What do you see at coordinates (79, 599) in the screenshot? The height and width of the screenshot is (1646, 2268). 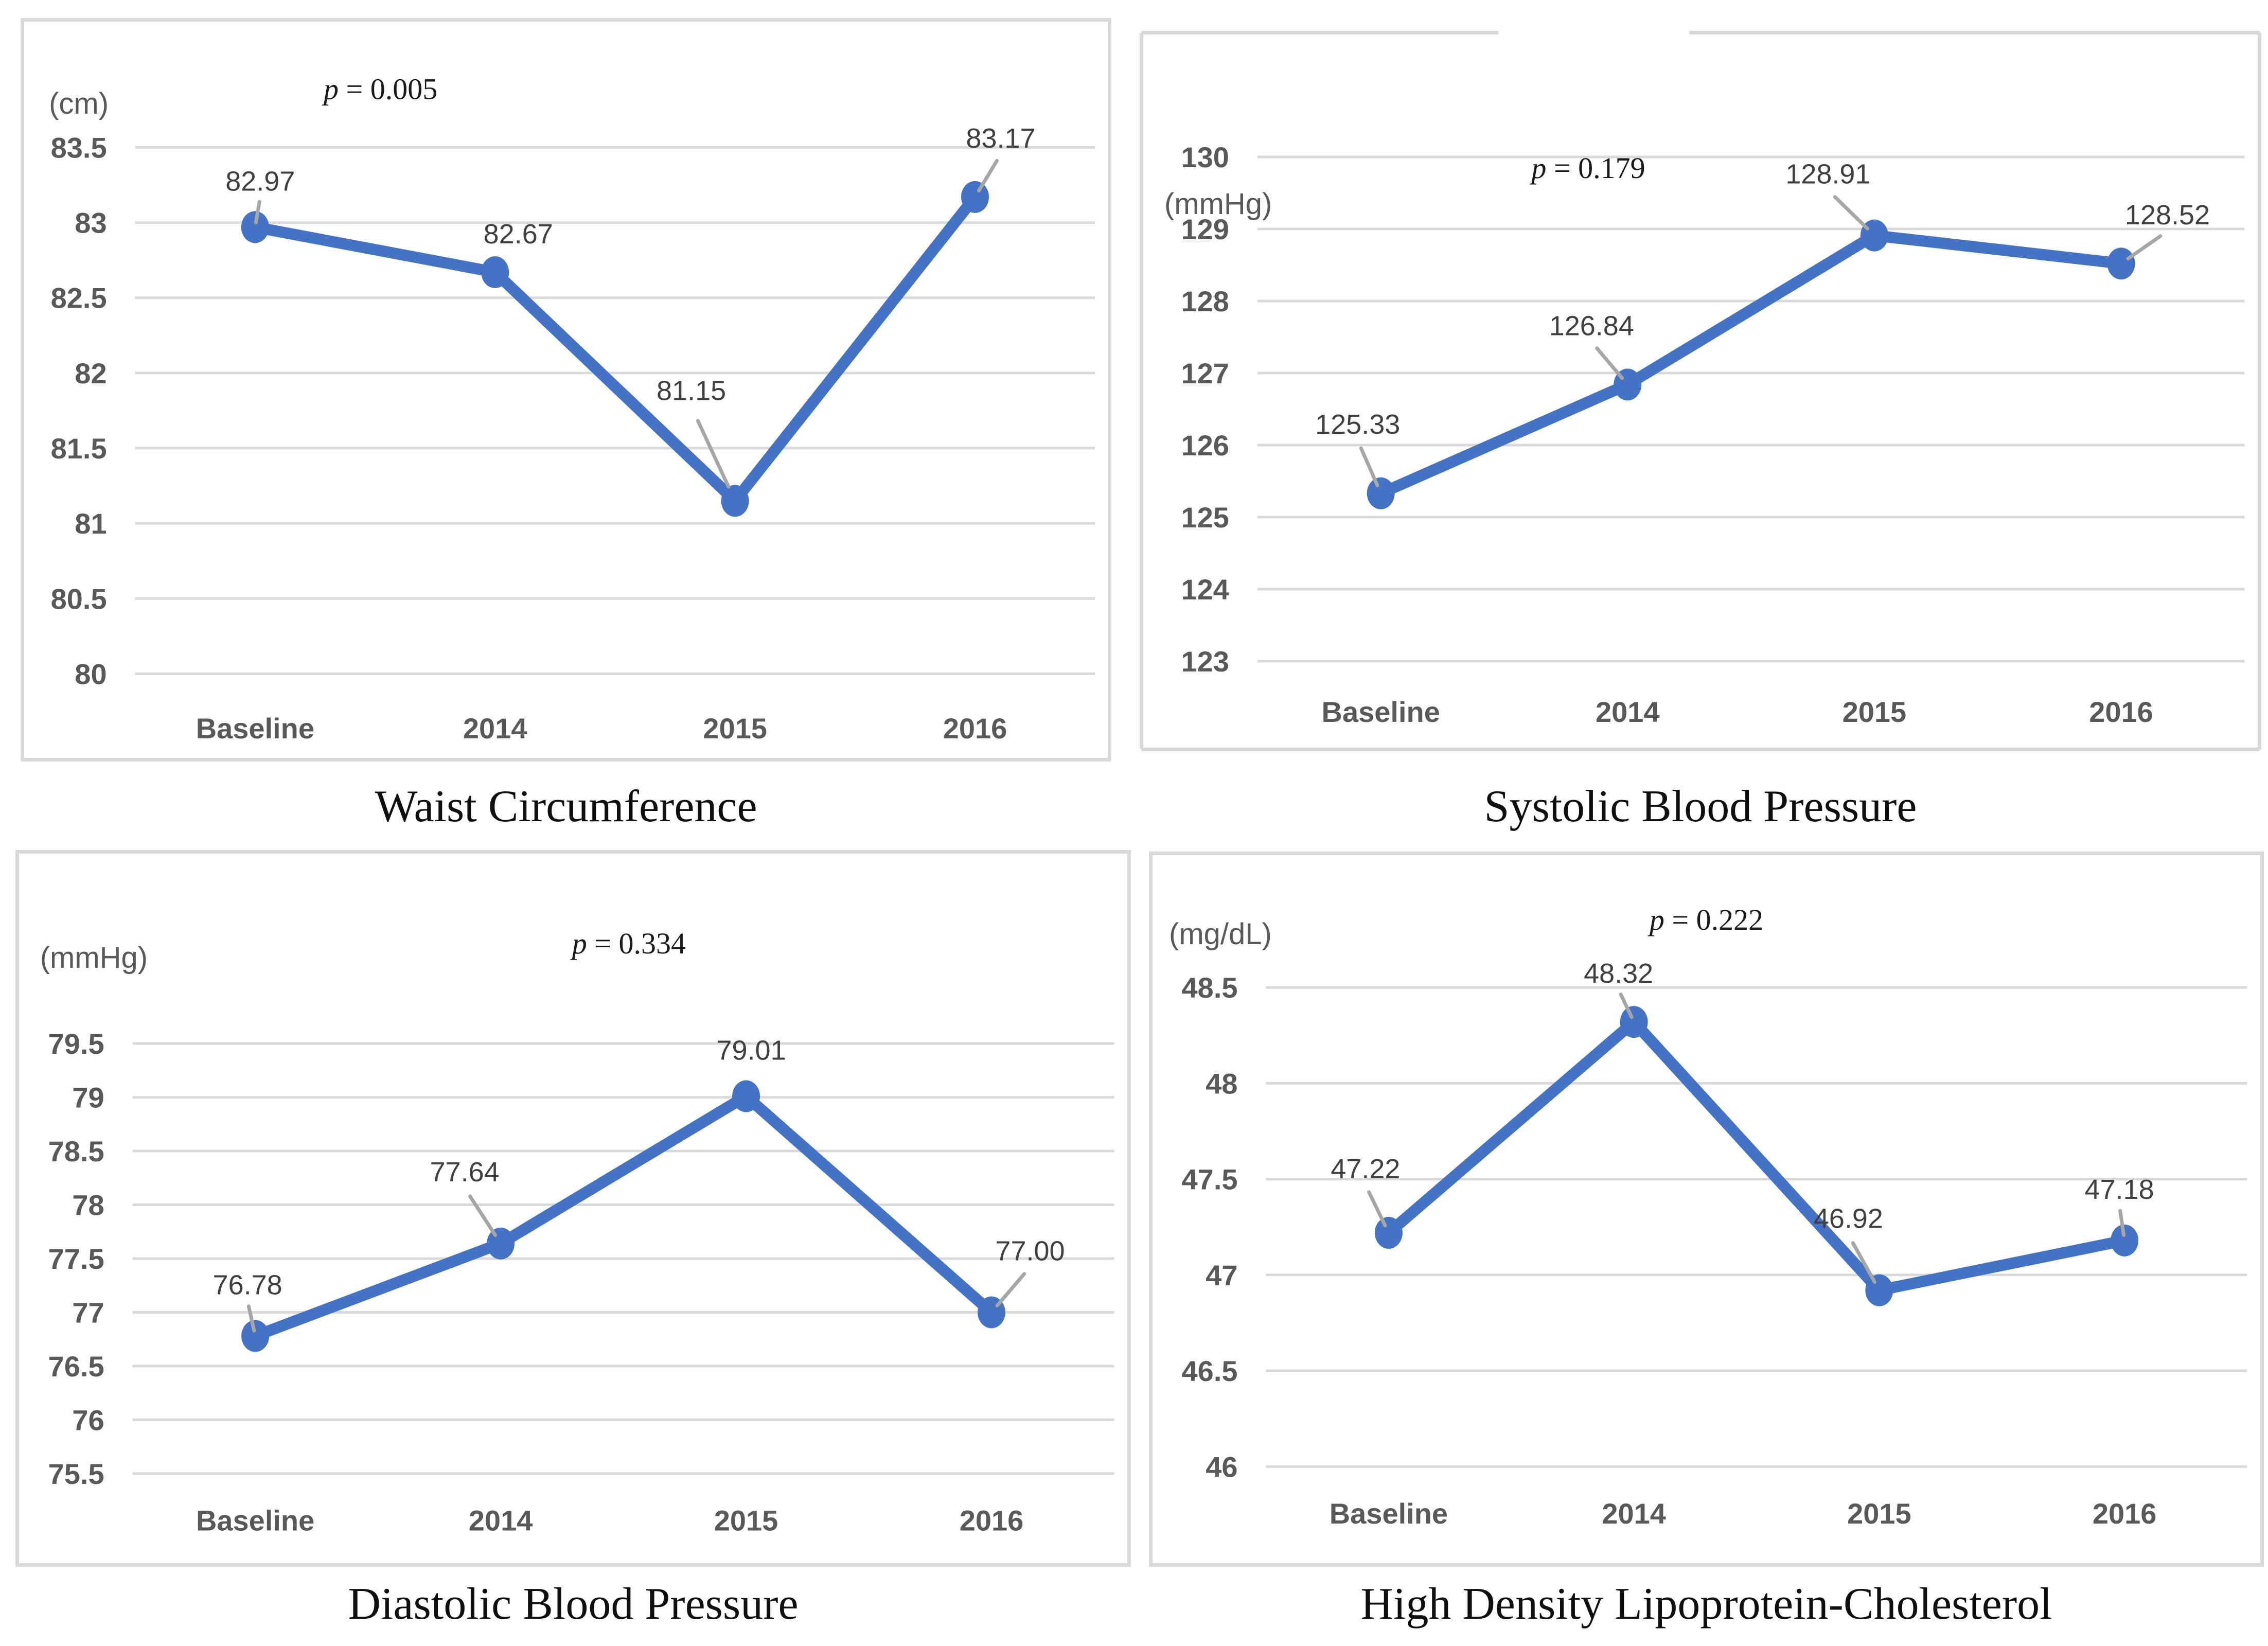 I see `y-tick-label: 80.5` at bounding box center [79, 599].